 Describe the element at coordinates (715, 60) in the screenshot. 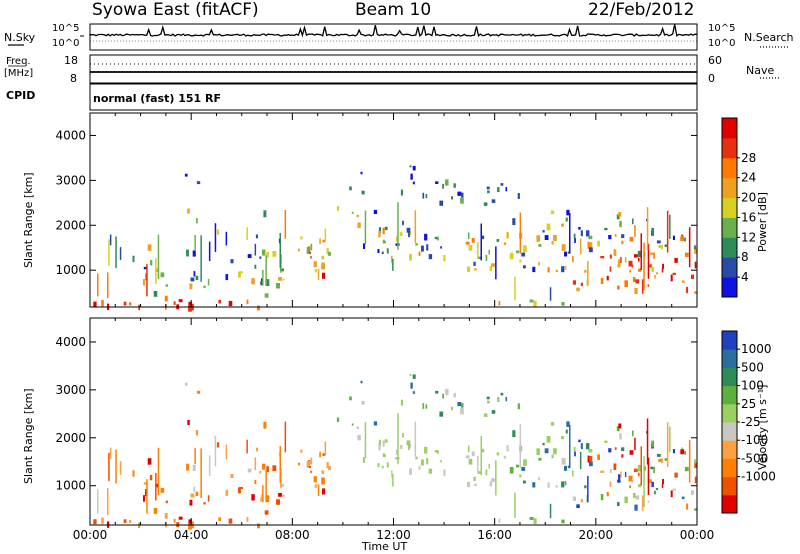

I see `nave-tick-top: 60` at that location.